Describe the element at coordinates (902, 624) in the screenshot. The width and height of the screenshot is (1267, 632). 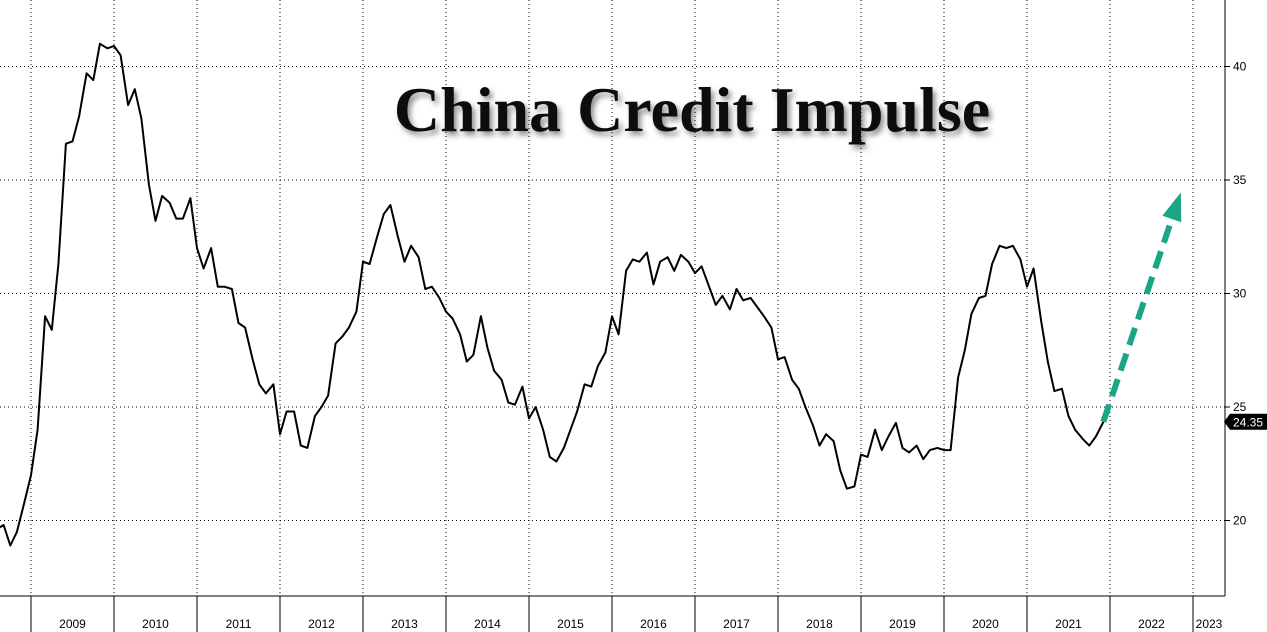
I see `x-tick-label: 2019` at that location.